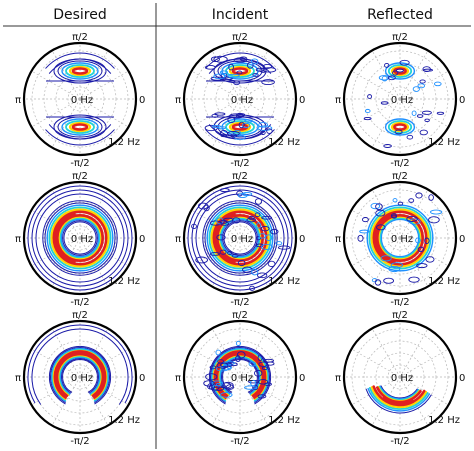 Image resolution: width=474 pixels, height=451 pixels. What do you see at coordinates (400, 15) in the screenshot?
I see `column-header-reflected: Reflected` at bounding box center [400, 15].